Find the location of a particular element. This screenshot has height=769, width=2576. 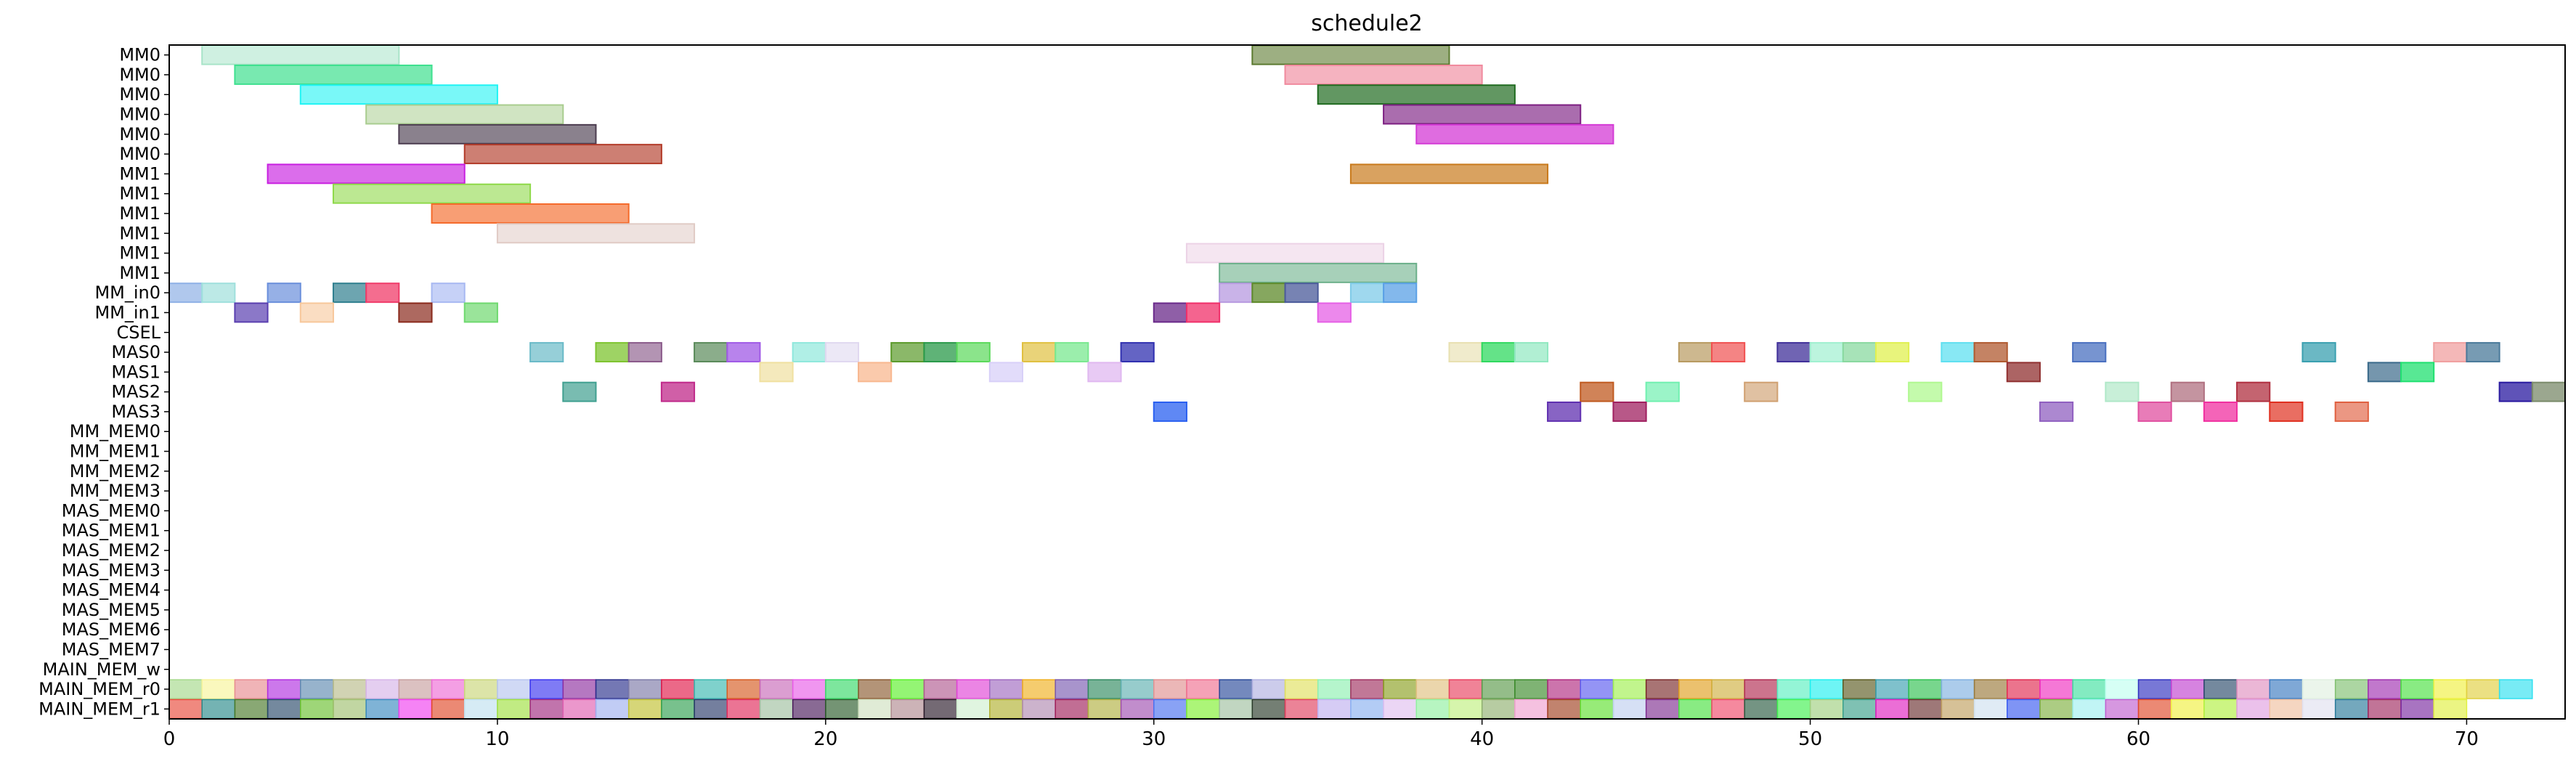

y-tick-label: MAS_MEM1 is located at coordinates (112, 531).